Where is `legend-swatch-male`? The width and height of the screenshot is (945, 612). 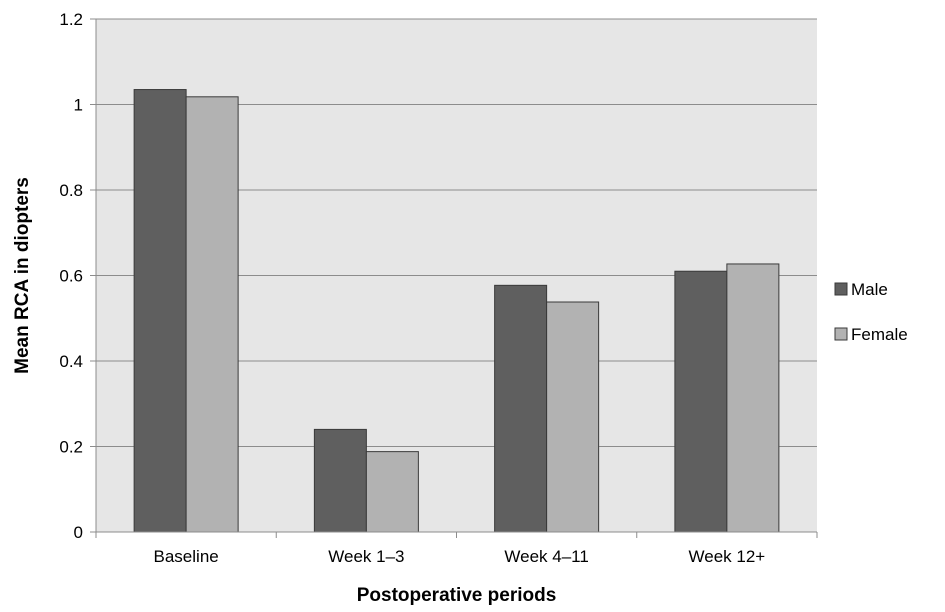
legend-swatch-male is located at coordinates (841, 289).